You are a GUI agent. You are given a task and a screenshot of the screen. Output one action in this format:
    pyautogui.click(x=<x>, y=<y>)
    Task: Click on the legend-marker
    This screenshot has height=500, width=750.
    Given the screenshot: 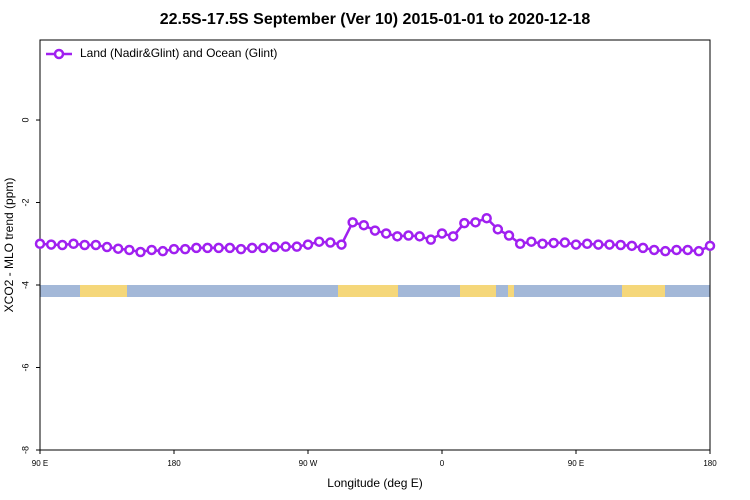 What is the action you would take?
    pyautogui.click(x=59, y=54)
    